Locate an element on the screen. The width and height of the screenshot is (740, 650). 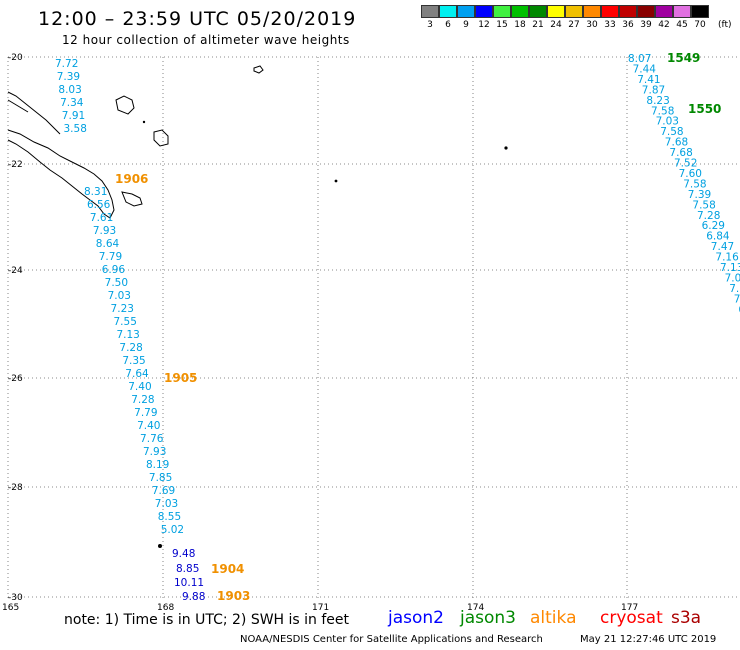
swh-value-label: 7.93 is located at coordinates (154, 452).